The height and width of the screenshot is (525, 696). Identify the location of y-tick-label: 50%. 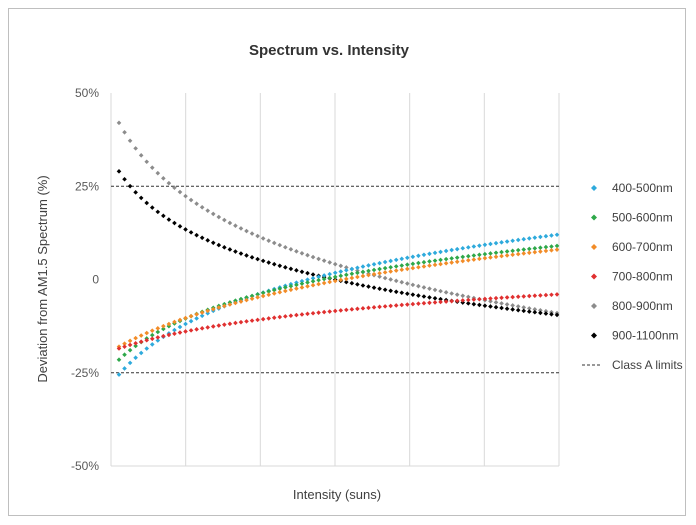
(87, 93).